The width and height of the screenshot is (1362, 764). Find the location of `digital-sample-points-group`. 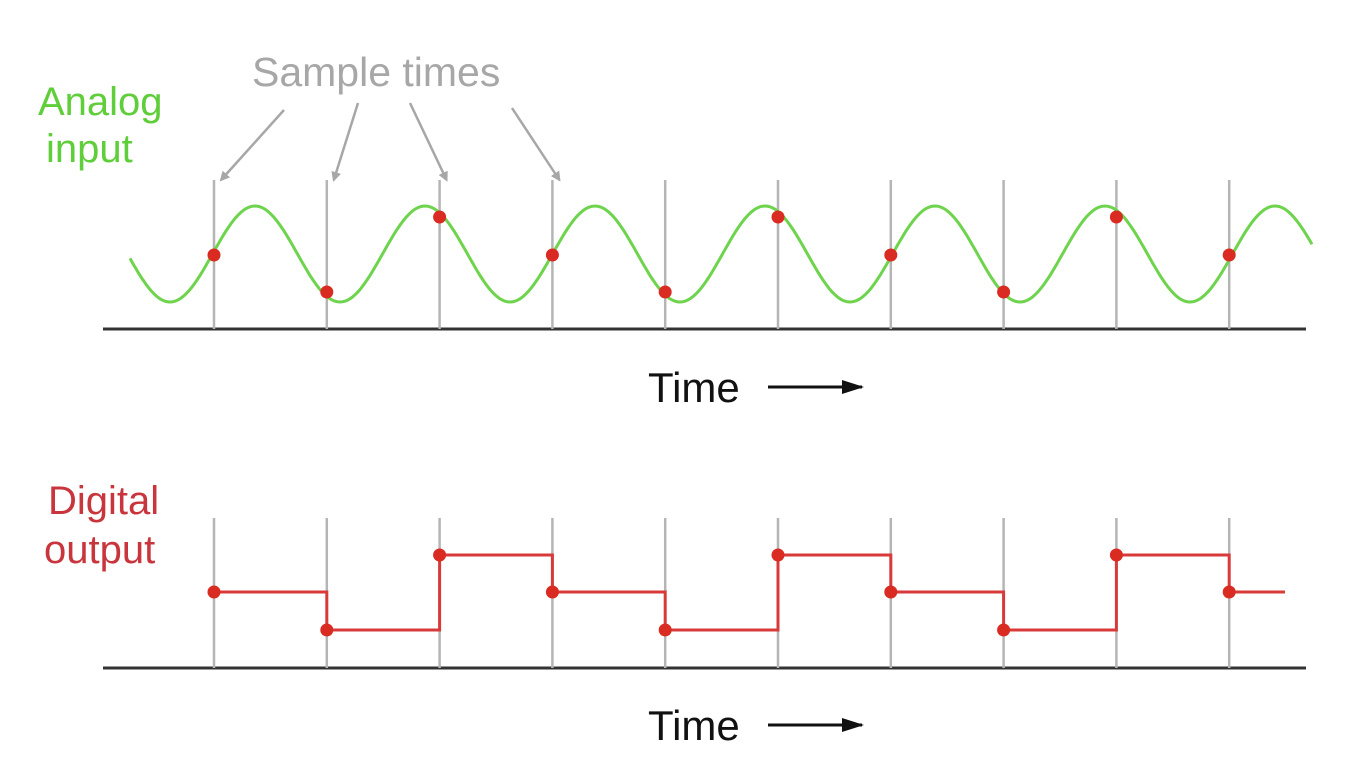

digital-sample-points-group is located at coordinates (721, 592).